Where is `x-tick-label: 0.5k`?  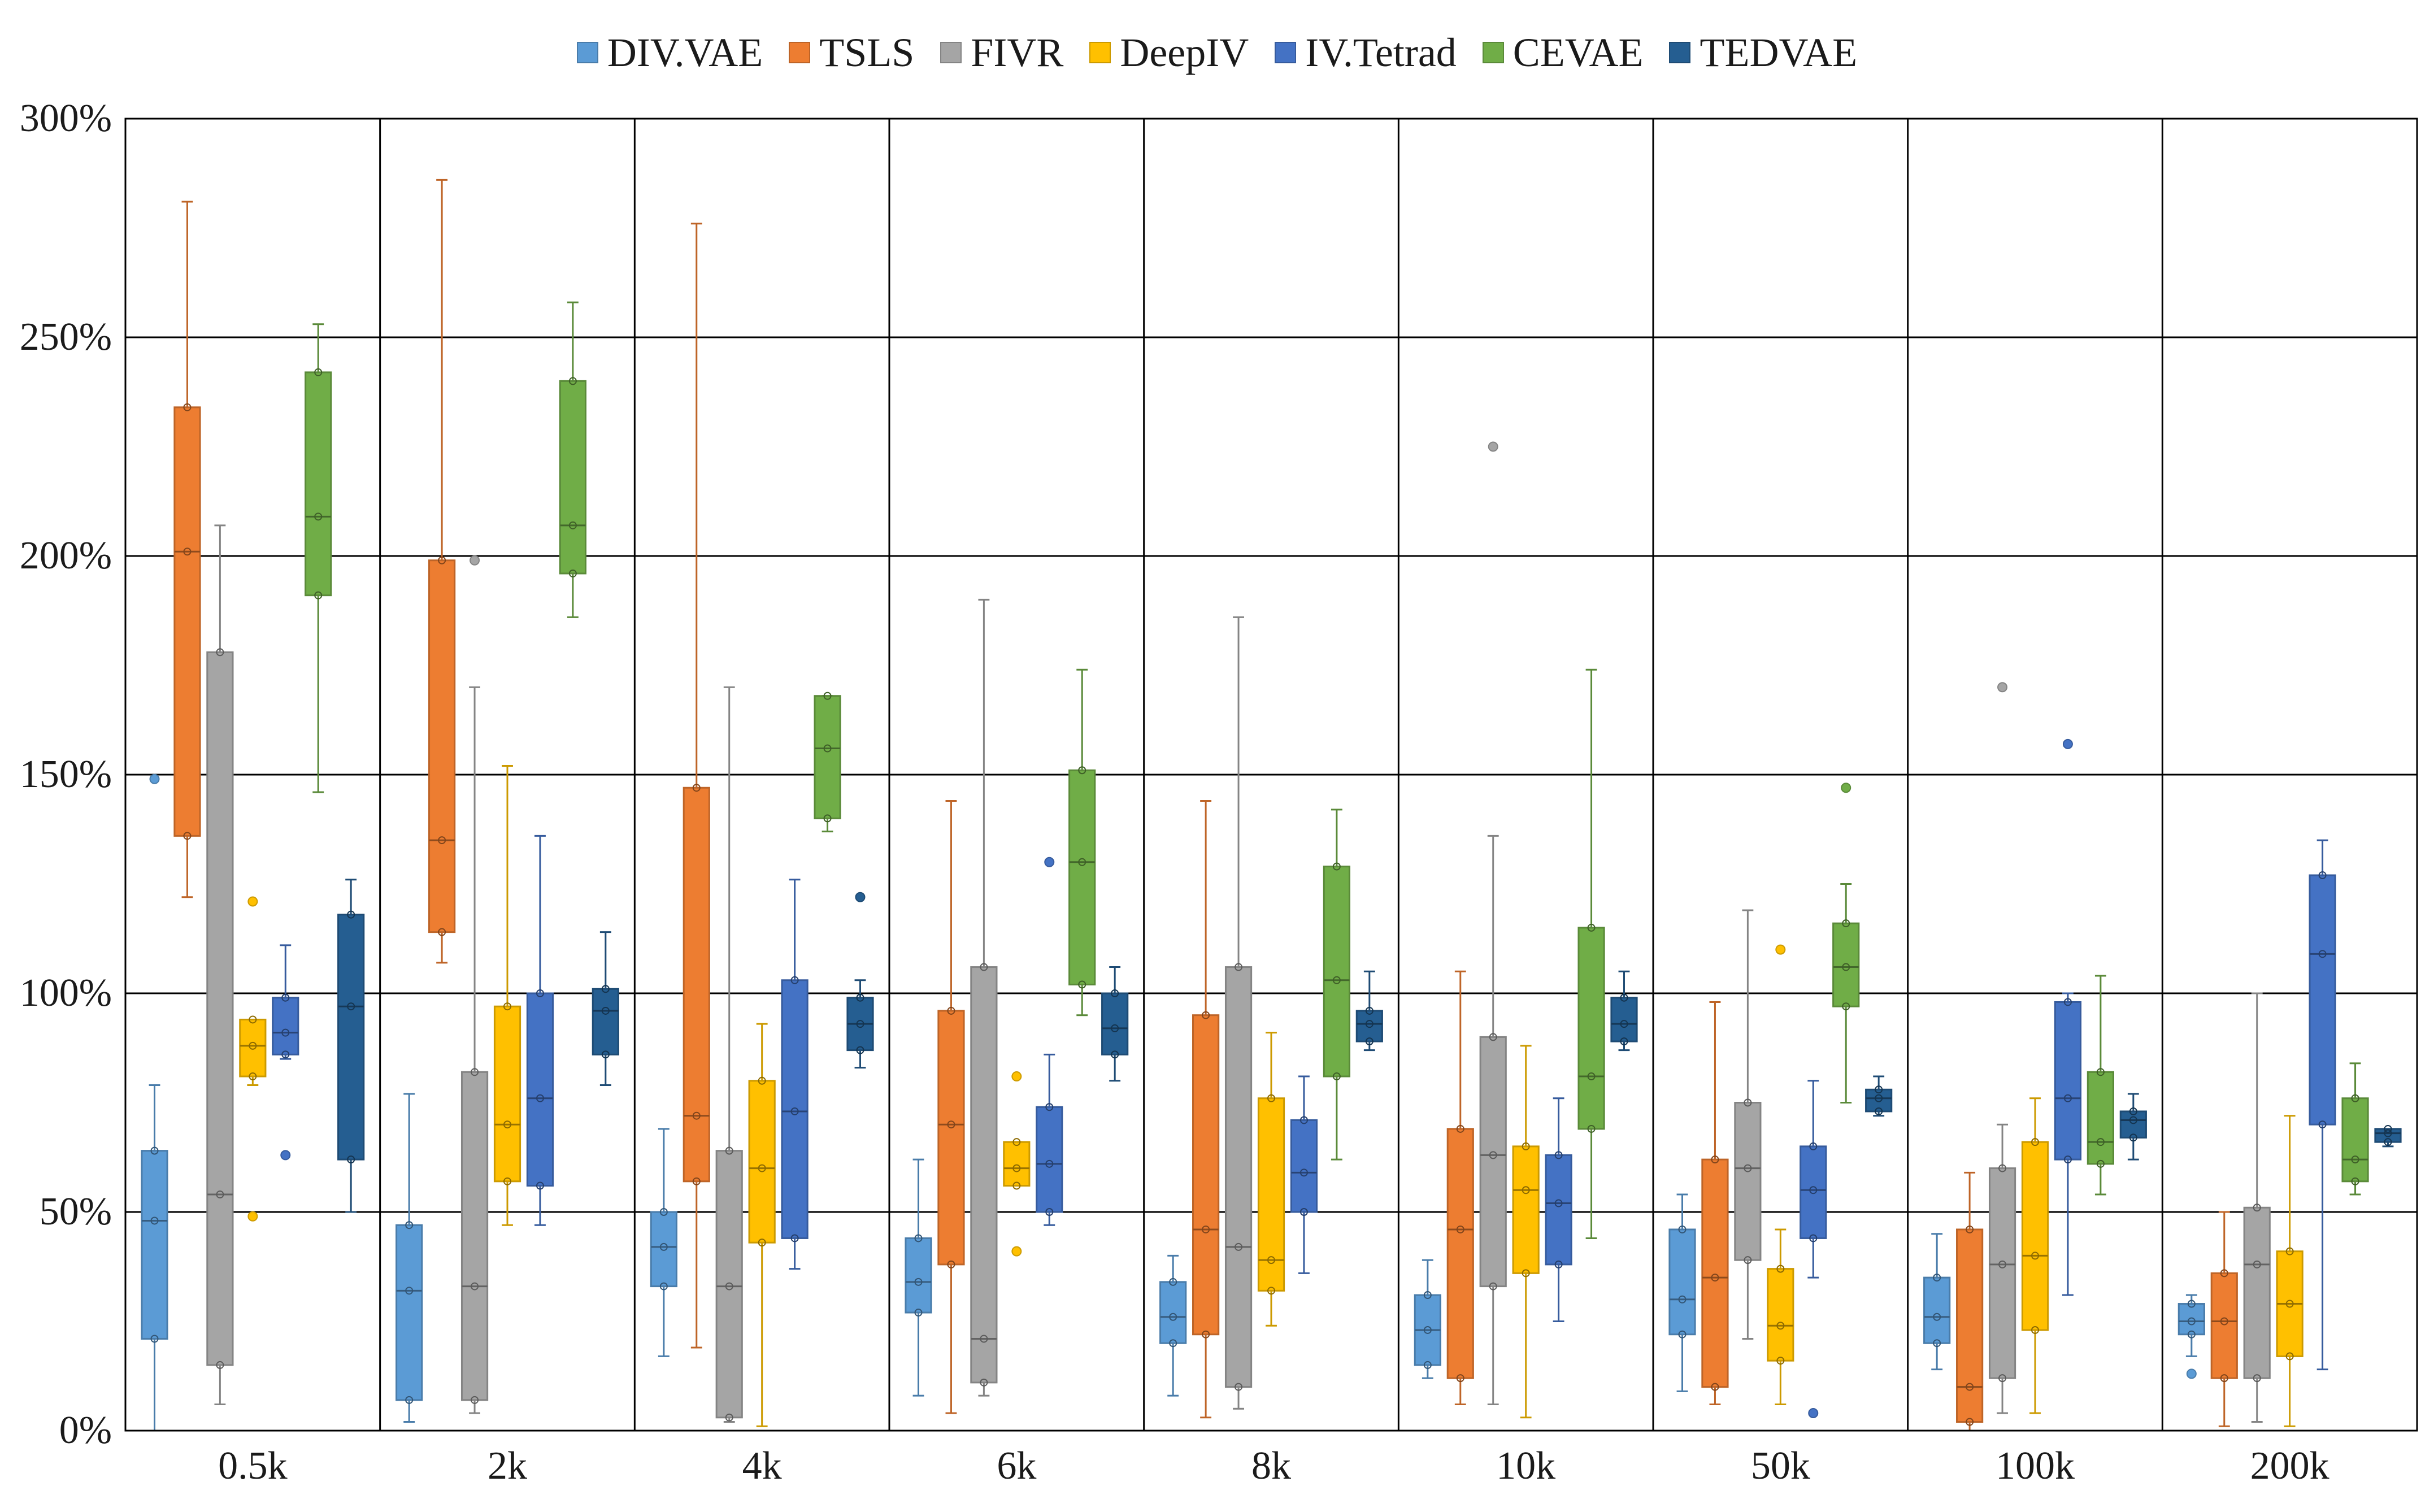
x-tick-label: 0.5k is located at coordinates (253, 1466).